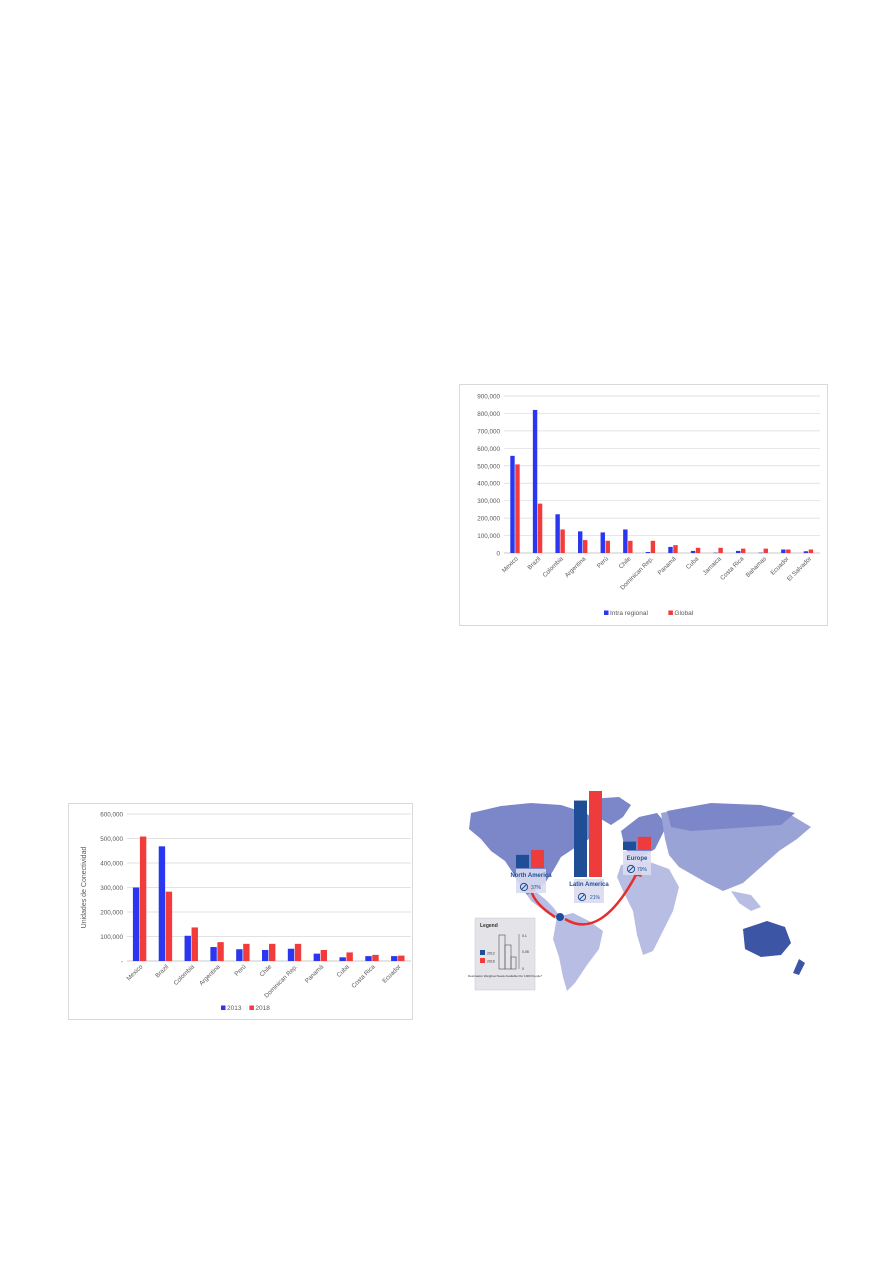 This screenshot has height=1263, width=892. Describe the element at coordinates (589, 891) in the screenshot. I see `latin-america-label: Latin America 21%` at that location.